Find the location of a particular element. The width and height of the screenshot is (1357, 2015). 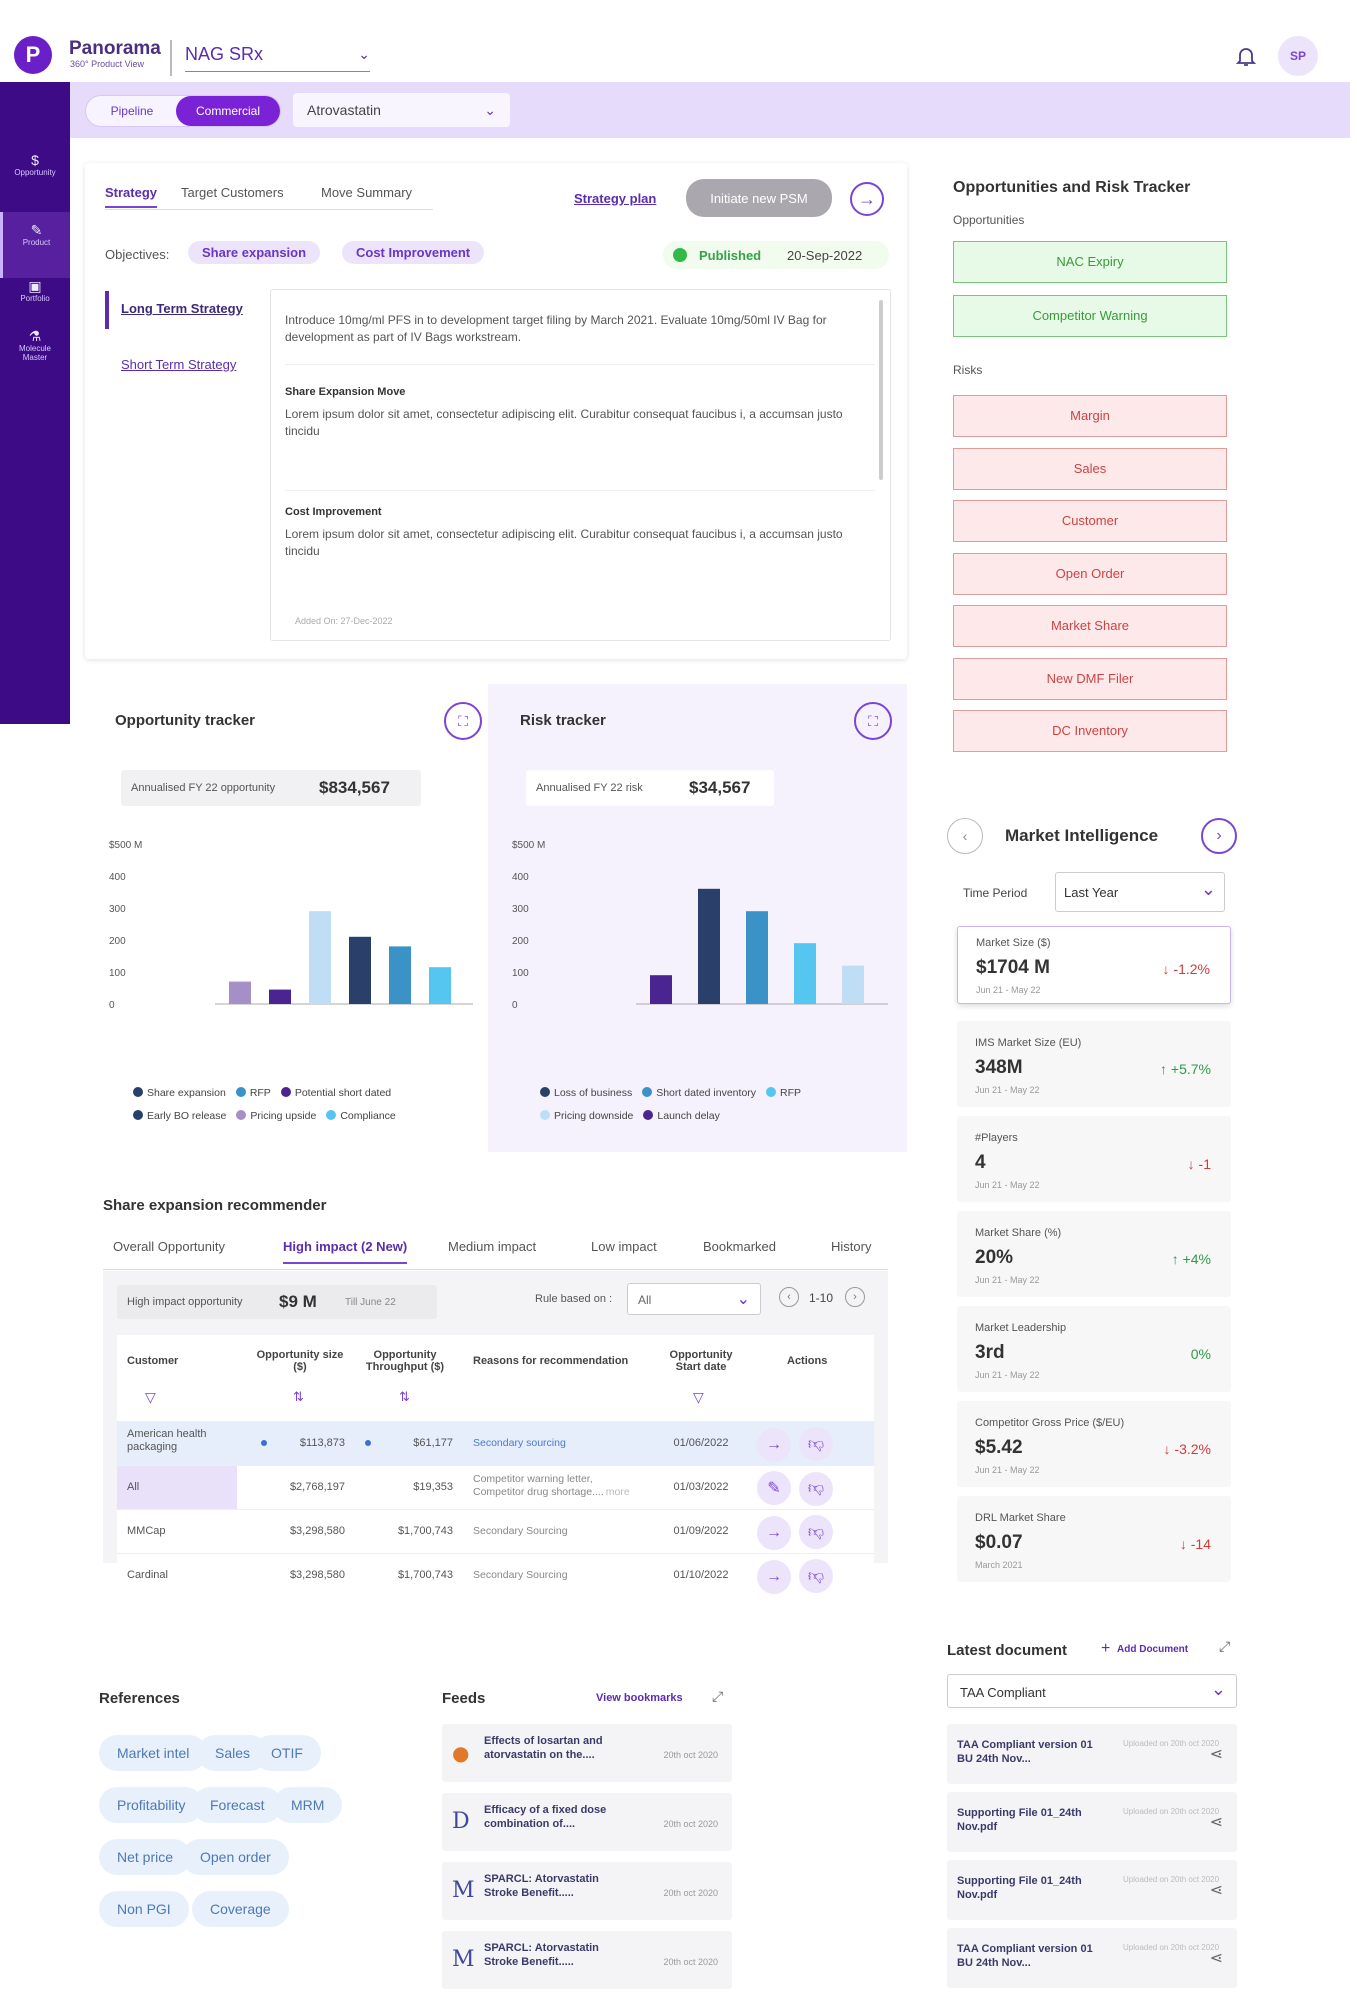

rule-select: All ⌄ is located at coordinates (694, 1299).